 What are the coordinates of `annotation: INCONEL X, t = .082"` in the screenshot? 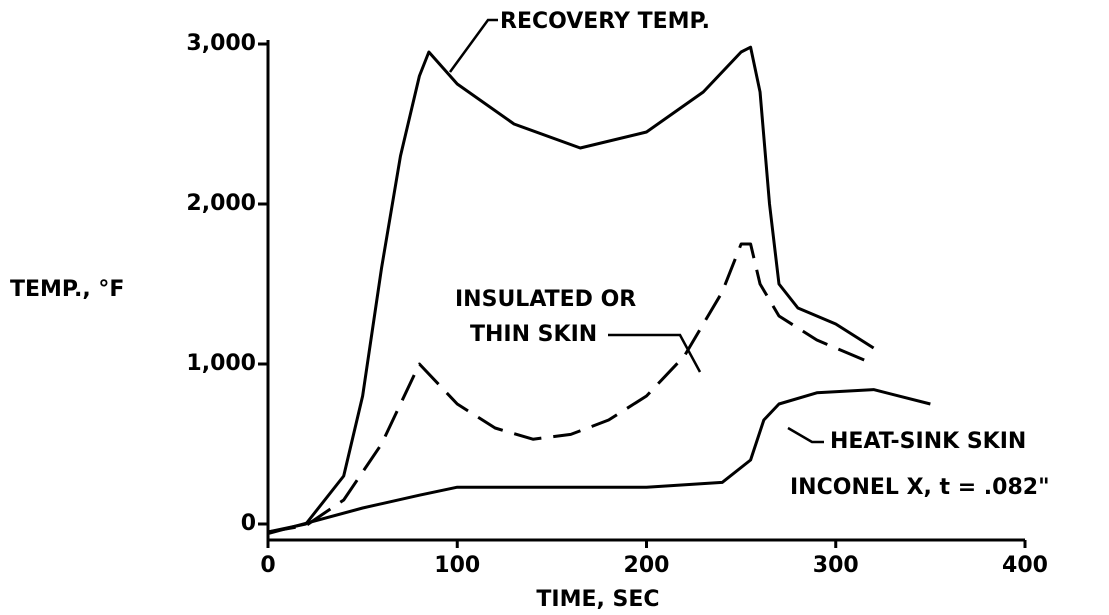 It's located at (920, 487).